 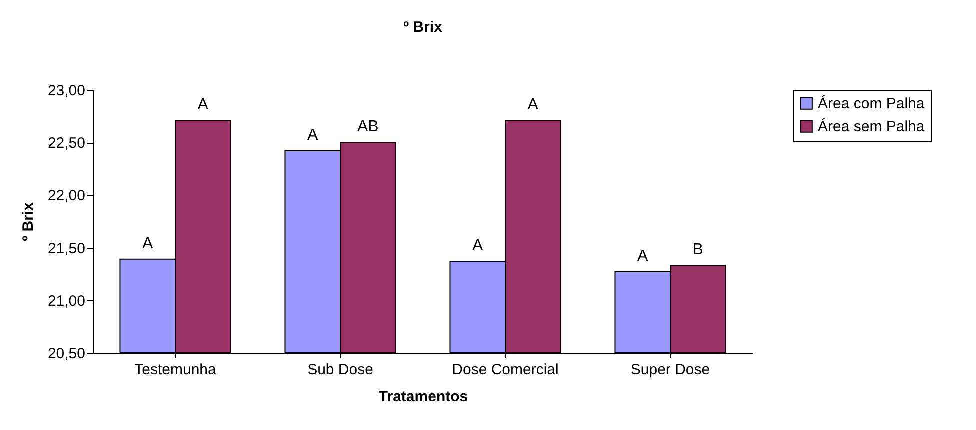 What do you see at coordinates (176, 370) in the screenshot?
I see `x-tick-label: Testemunha` at bounding box center [176, 370].